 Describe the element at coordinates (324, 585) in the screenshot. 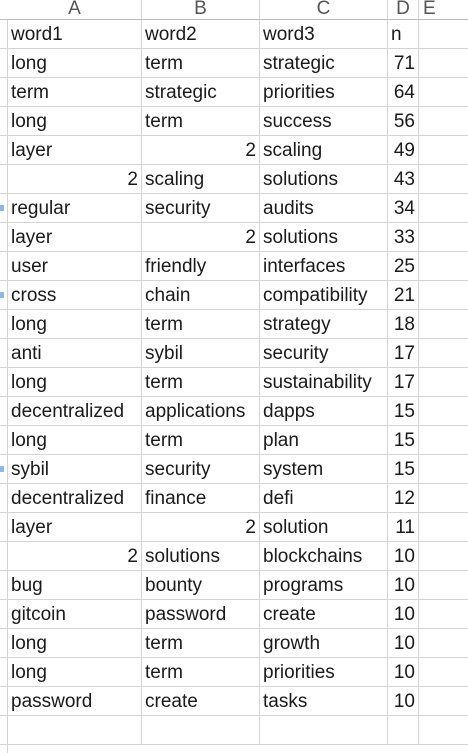

I see `cell-c20: programs` at that location.